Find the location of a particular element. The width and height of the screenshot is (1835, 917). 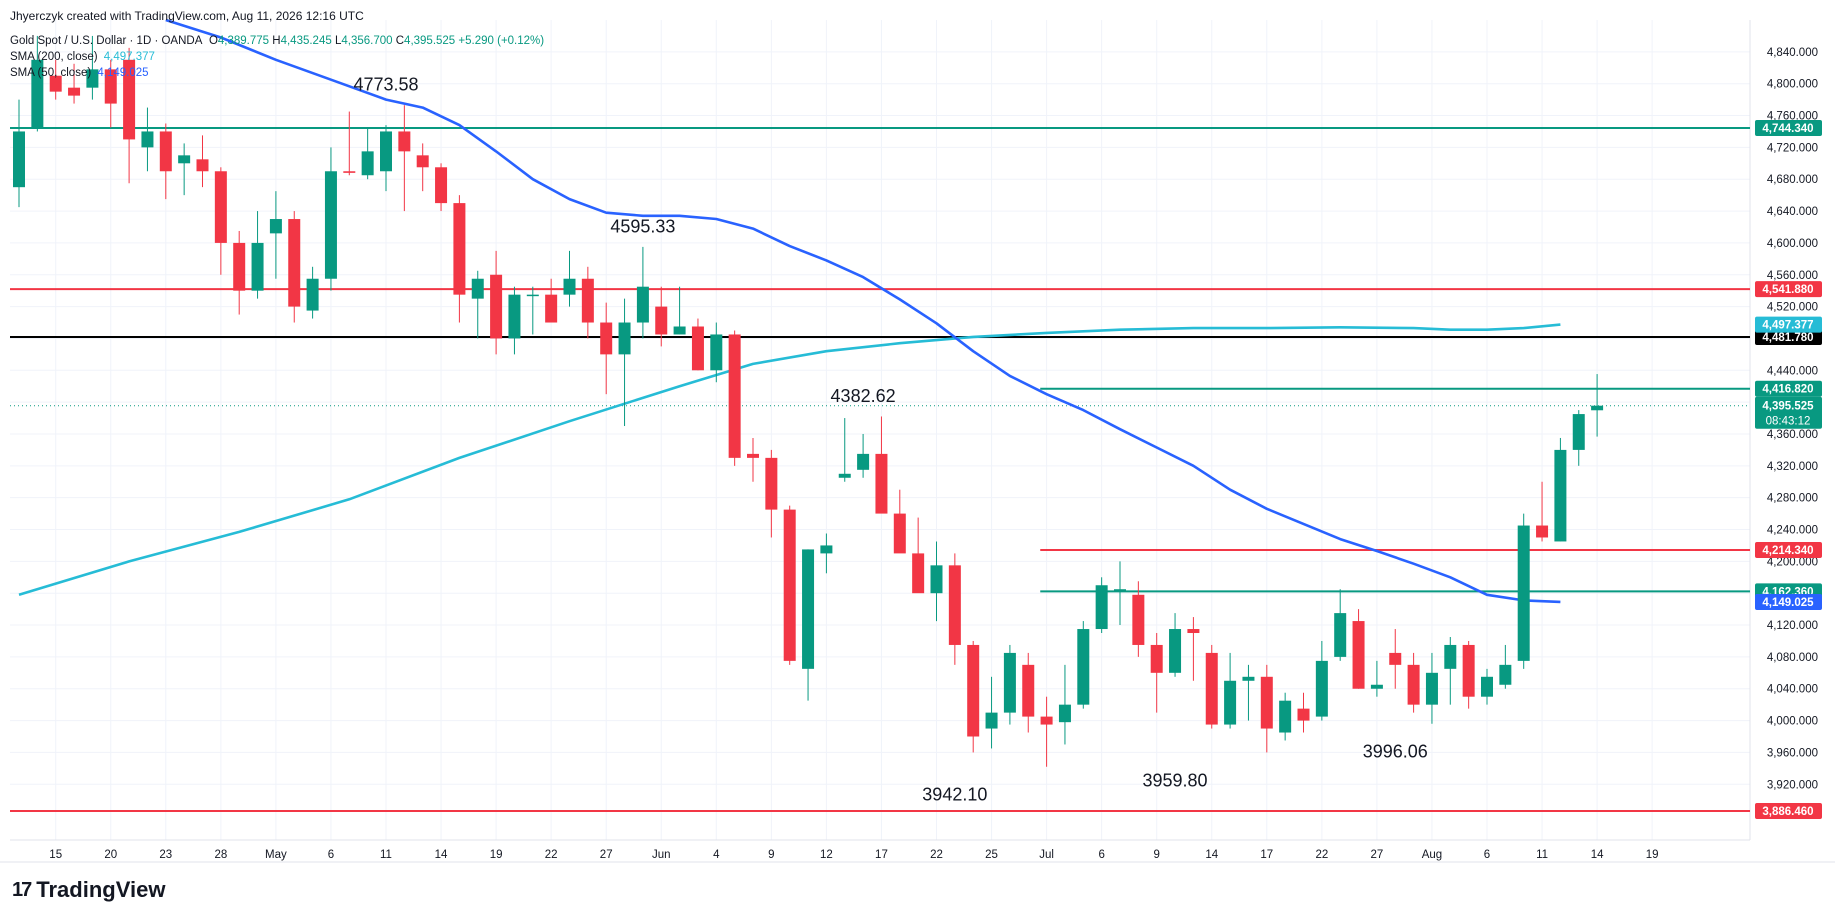

tradingview-logo: 17 TradingView is located at coordinates (88, 890).